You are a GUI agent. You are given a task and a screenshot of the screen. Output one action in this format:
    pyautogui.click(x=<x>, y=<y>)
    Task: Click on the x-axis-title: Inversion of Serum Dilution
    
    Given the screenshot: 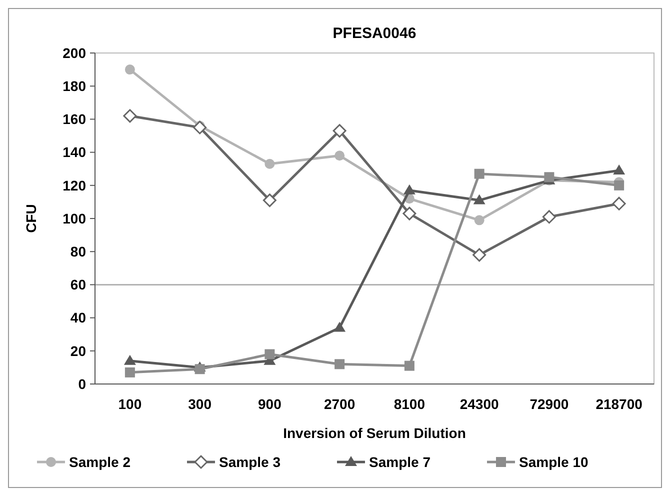 What is the action you would take?
    pyautogui.click(x=374, y=433)
    